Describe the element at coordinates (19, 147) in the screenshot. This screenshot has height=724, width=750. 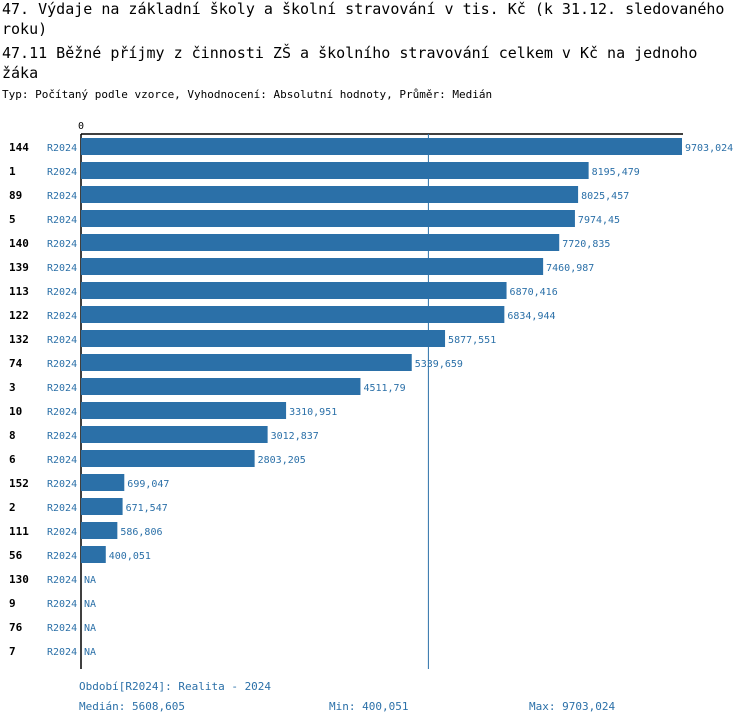
I see `category-label: 144` at that location.